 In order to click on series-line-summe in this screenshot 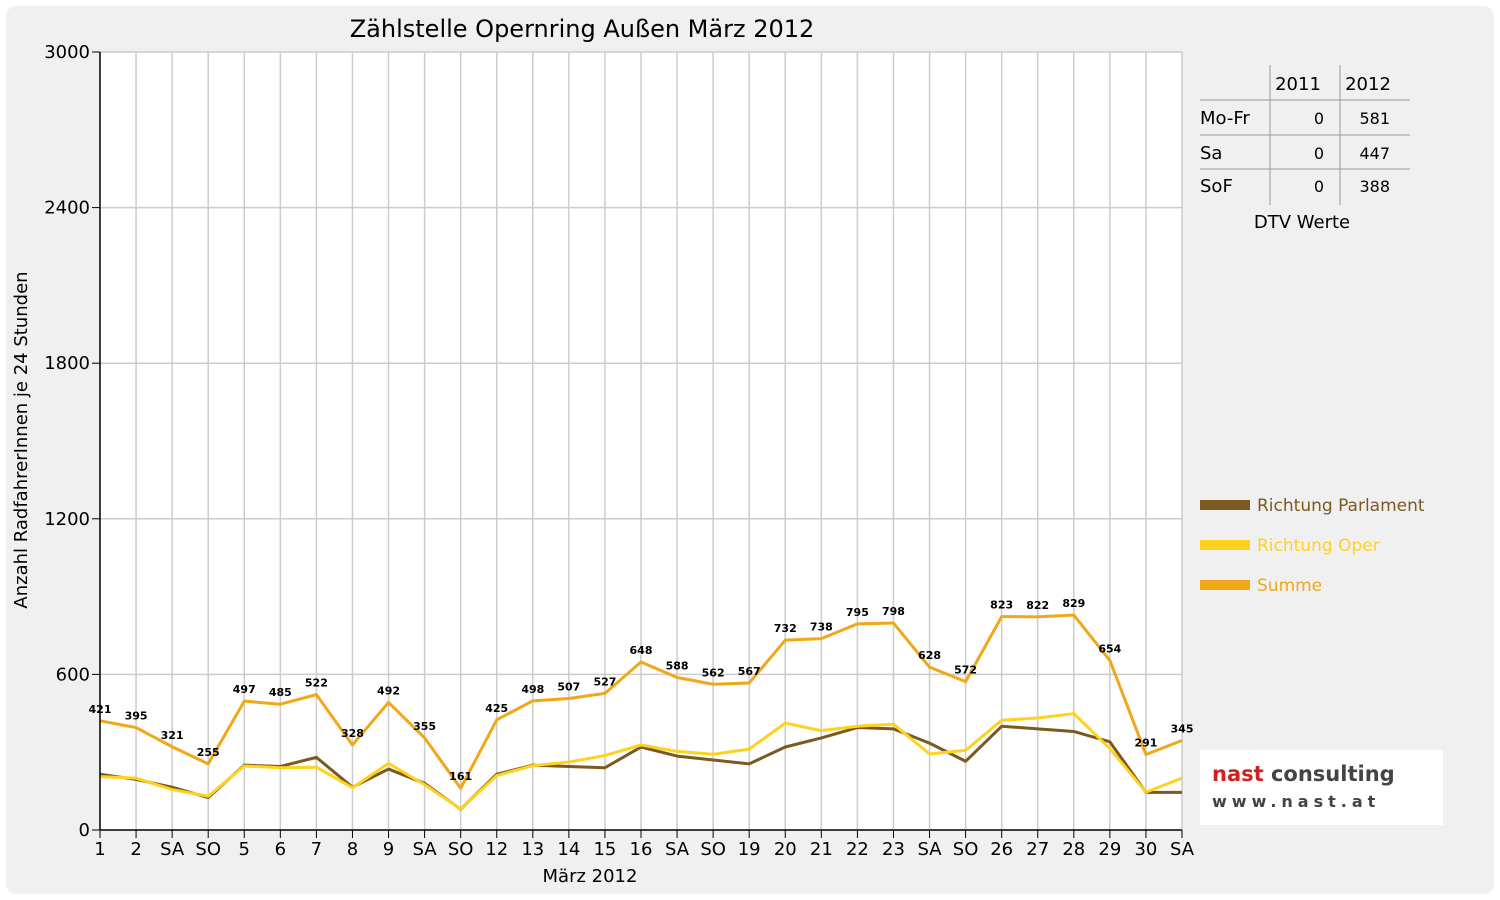, I will do `click(641, 701)`.